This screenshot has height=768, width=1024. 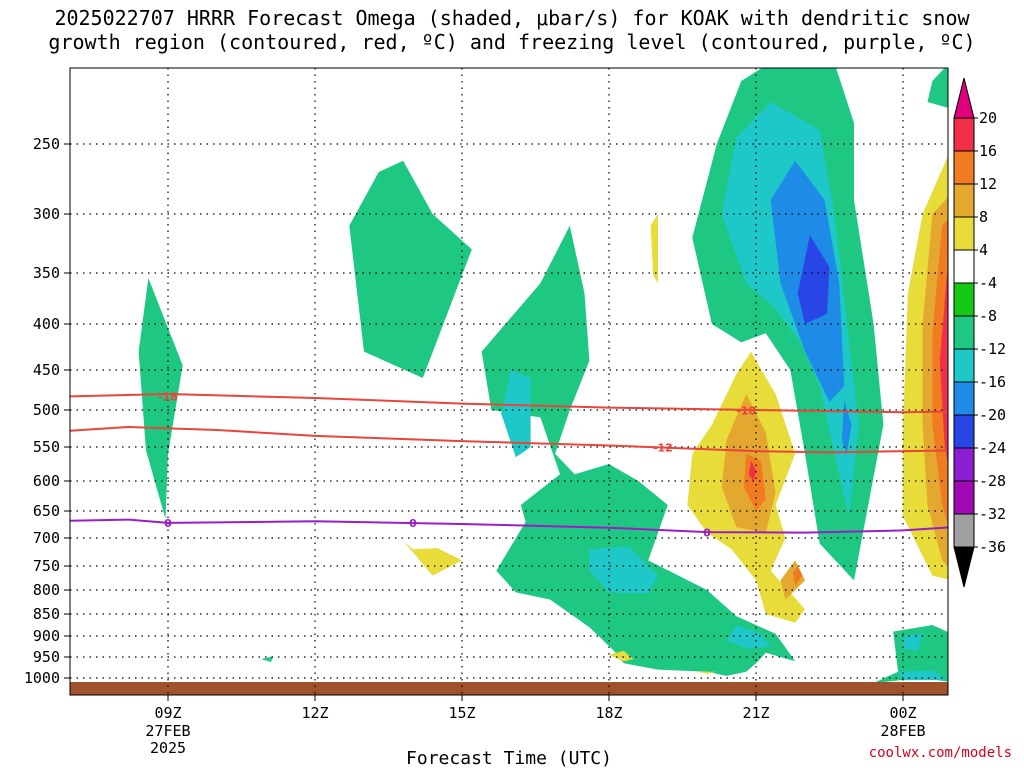 I want to click on y-tick-label-350: 350, so click(x=46, y=273).